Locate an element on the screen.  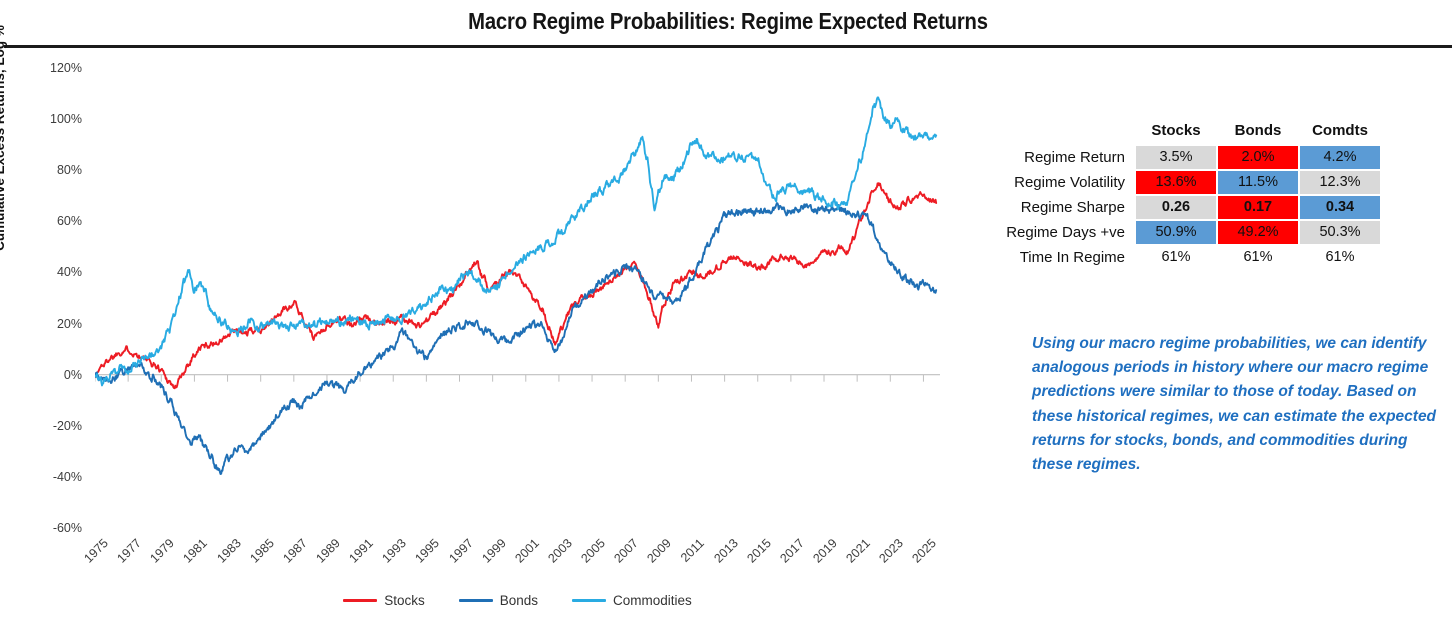
chart-legend: Stocks Bonds Commodities is located at coordinates (517, 600).